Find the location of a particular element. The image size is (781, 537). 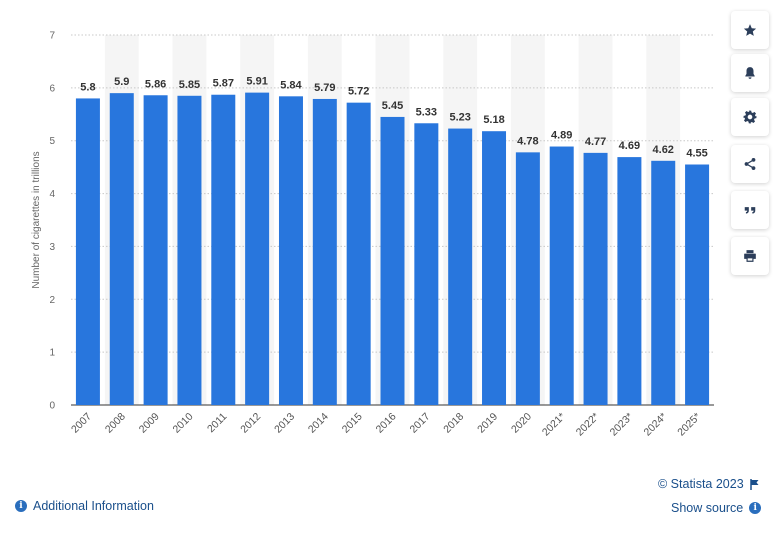

x-tick-label: 2011 is located at coordinates (217, 423).